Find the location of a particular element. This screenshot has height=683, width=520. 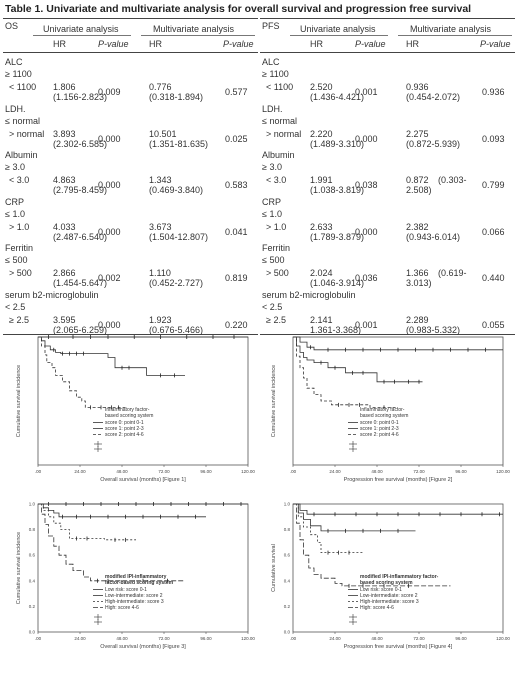

x-axis-label: Overall survival (months) [Figure 1] is located at coordinates (143, 480).